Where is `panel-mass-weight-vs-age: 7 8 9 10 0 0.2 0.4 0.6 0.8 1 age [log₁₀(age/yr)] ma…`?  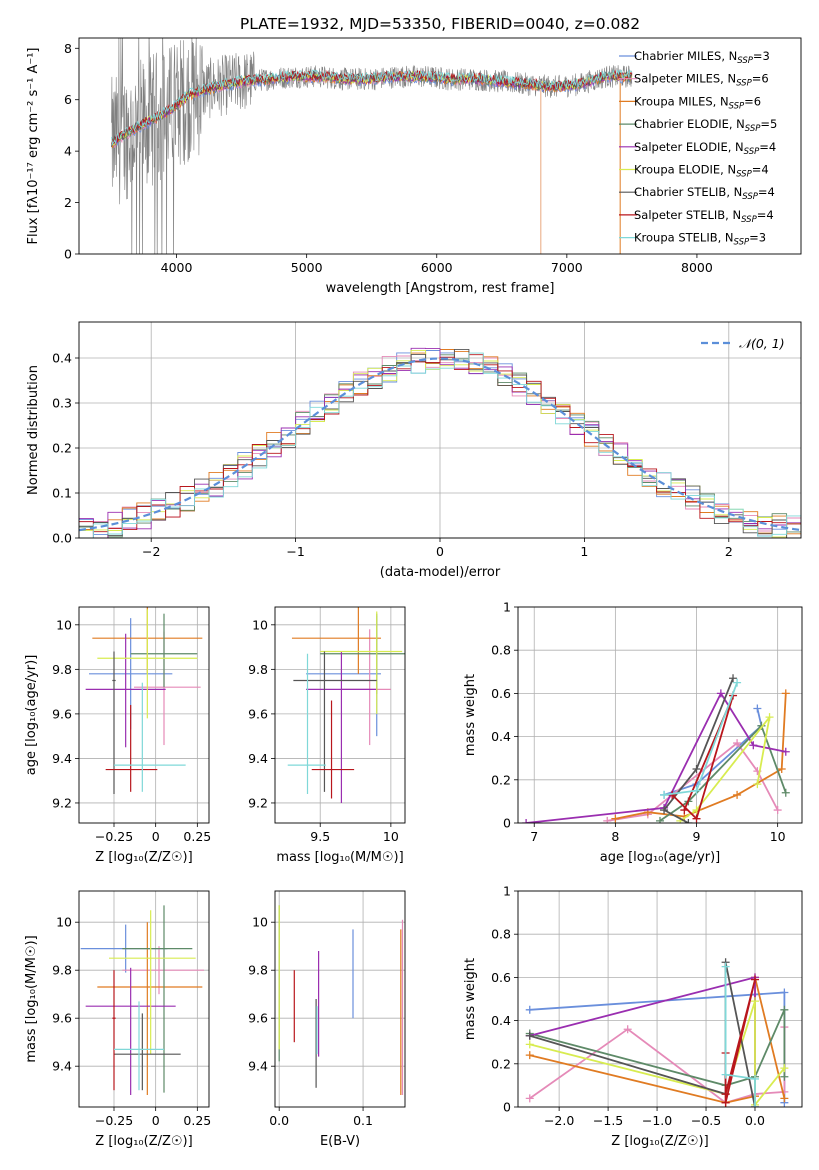 panel-mass-weight-vs-age: 7 8 9 10 0 0.2 0.4 0.6 0.8 1 age [log₁₀(age/yr)] ma… is located at coordinates (633, 732).